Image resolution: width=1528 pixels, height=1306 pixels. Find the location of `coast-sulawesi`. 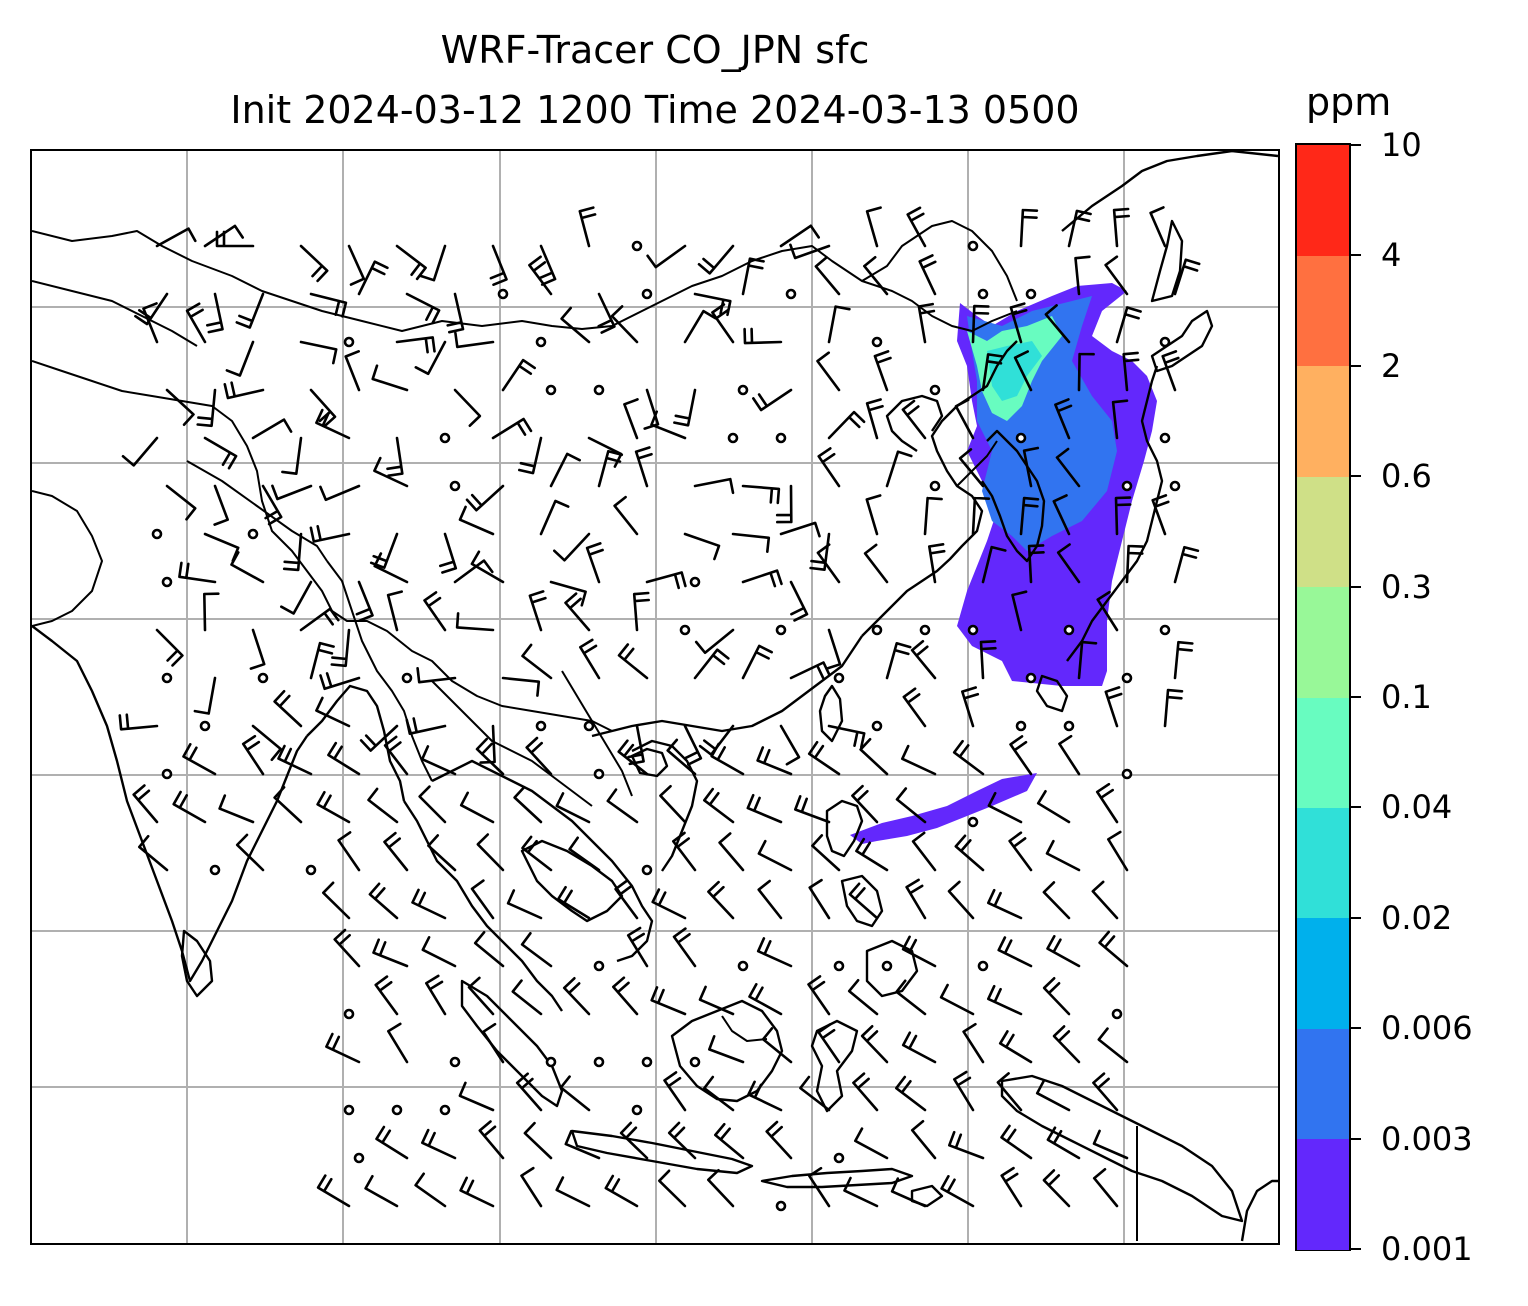

coast-sulawesi is located at coordinates (834, 1066).